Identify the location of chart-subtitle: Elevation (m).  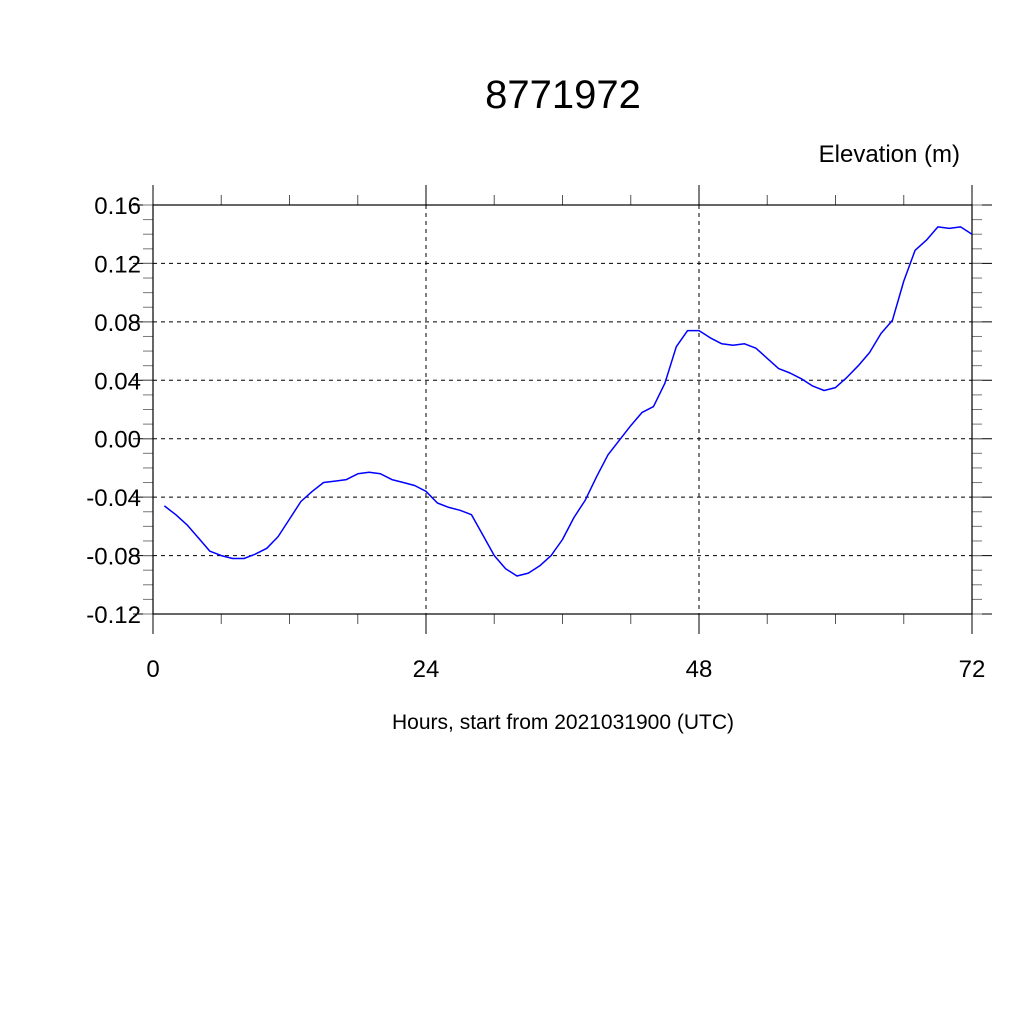
(889, 154).